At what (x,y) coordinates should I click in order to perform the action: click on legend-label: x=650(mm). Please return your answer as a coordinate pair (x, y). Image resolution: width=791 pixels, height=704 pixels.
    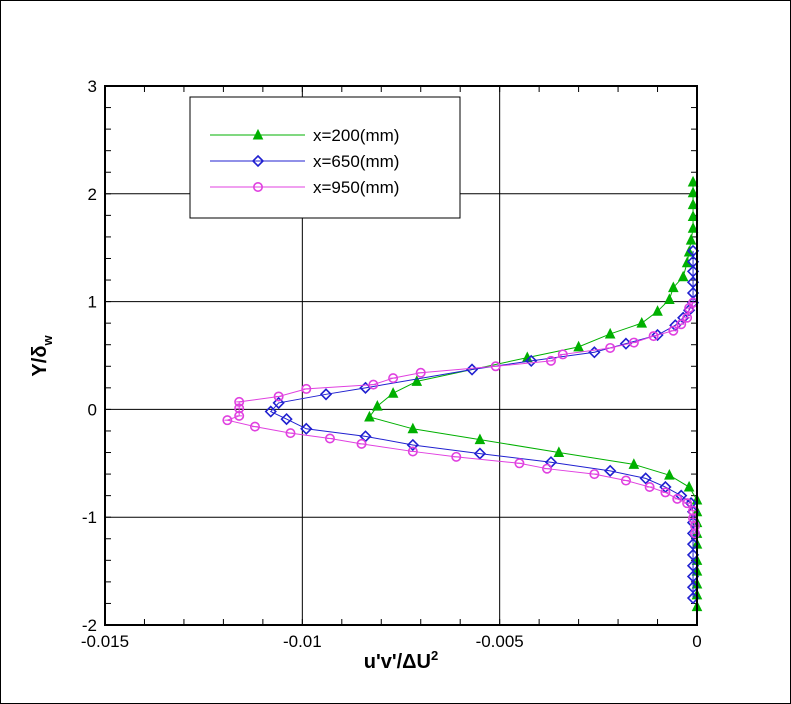
    Looking at the image, I should click on (356, 161).